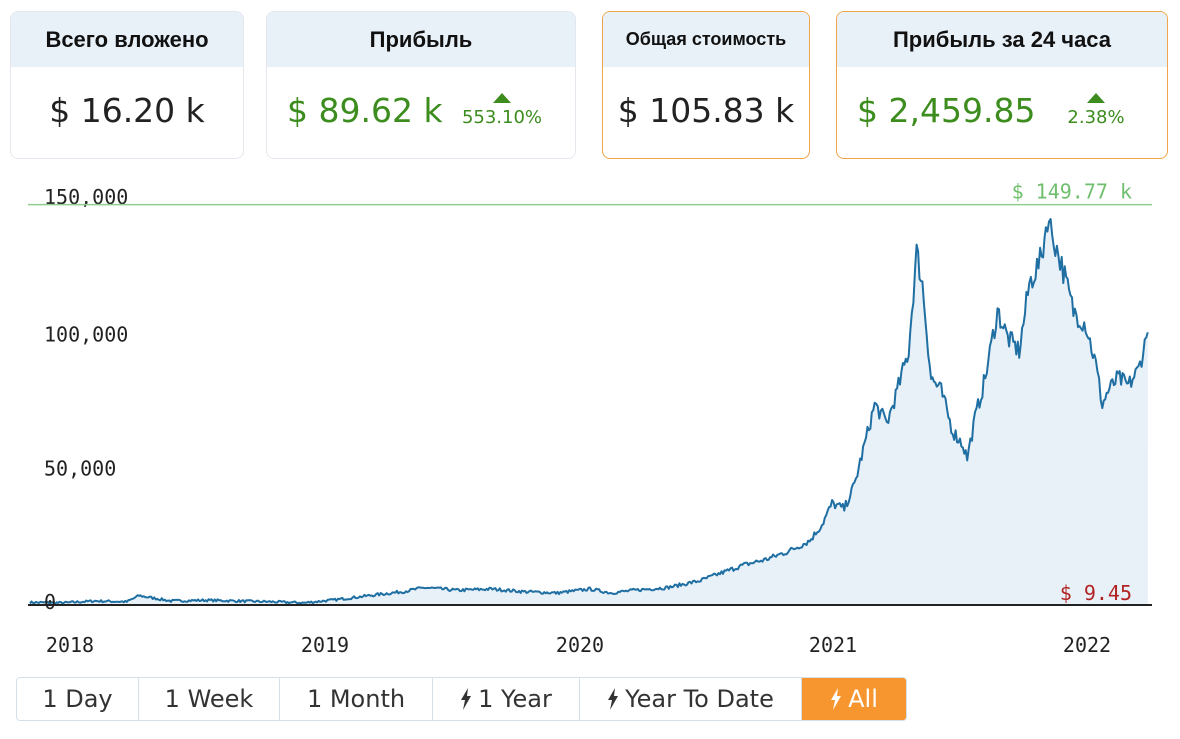 This screenshot has height=739, width=1180. I want to click on range-button-label: All, so click(863, 699).